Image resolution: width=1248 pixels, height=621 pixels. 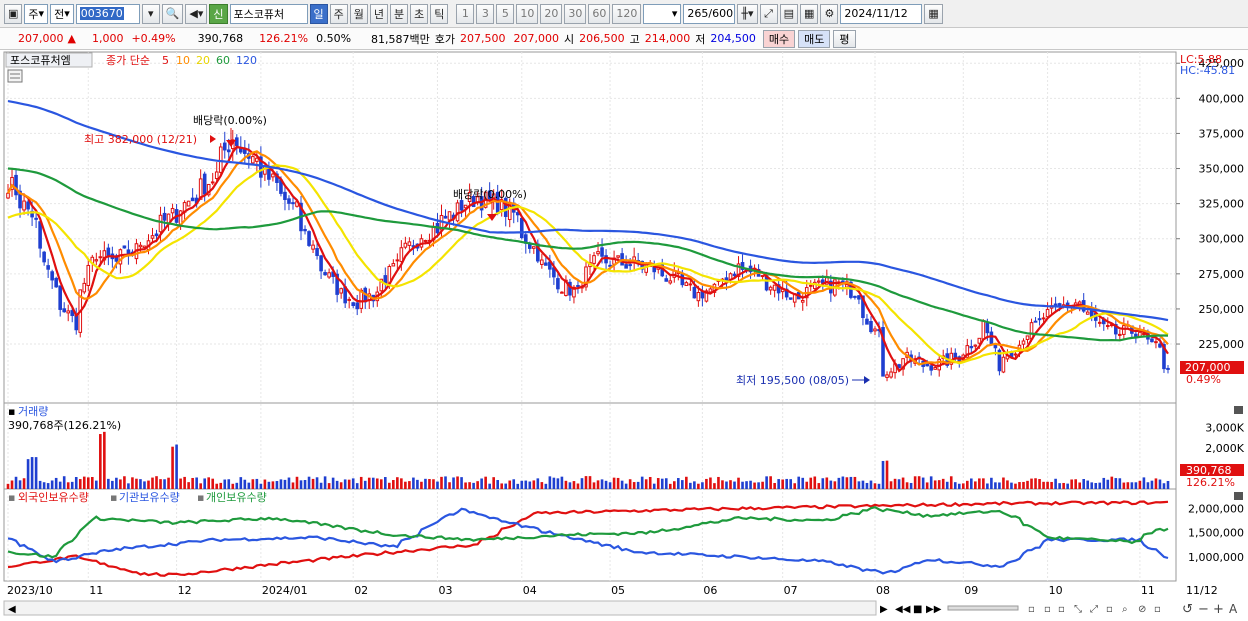 What do you see at coordinates (1061, 609) in the screenshot?
I see `tool-icon-3: ▫` at bounding box center [1061, 609].